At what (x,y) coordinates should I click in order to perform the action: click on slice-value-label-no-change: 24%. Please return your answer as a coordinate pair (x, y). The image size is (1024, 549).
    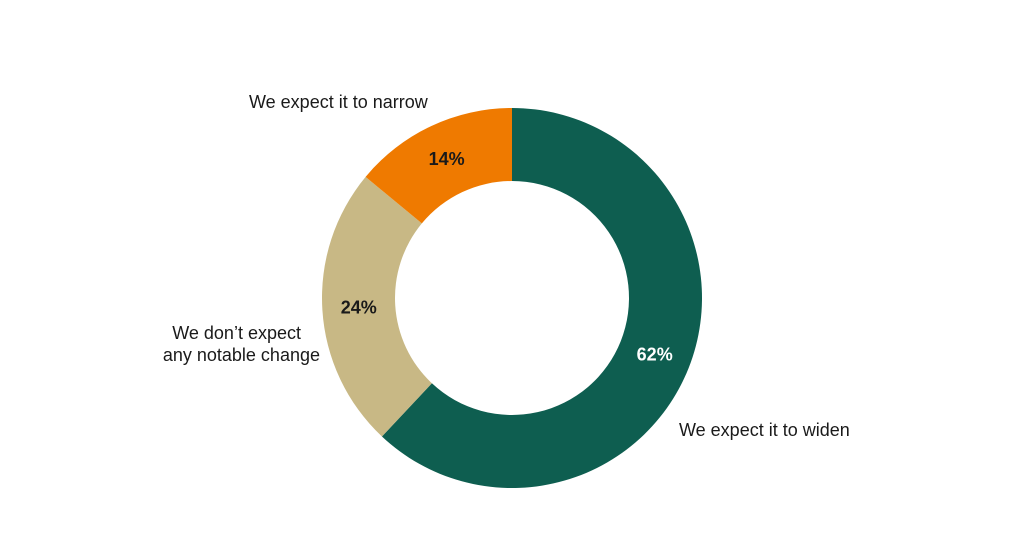
    Looking at the image, I should click on (359, 308).